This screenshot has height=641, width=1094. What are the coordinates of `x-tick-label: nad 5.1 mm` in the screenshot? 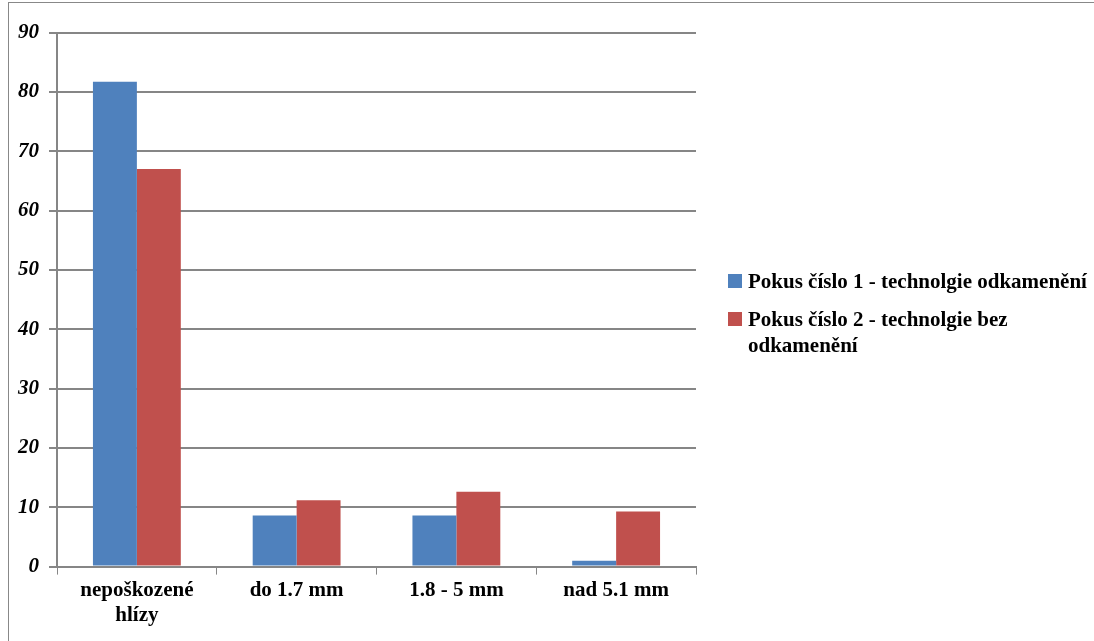 It's located at (616, 588).